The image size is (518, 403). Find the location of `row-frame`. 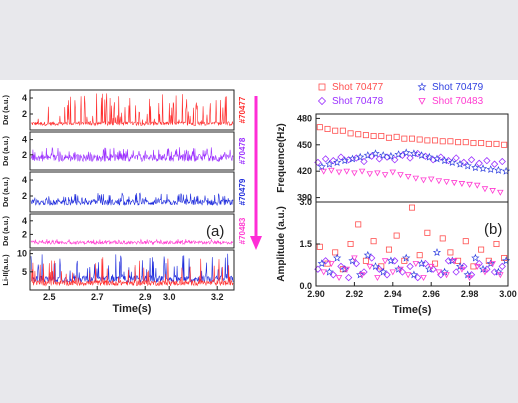

row-frame is located at coordinates (132, 151).